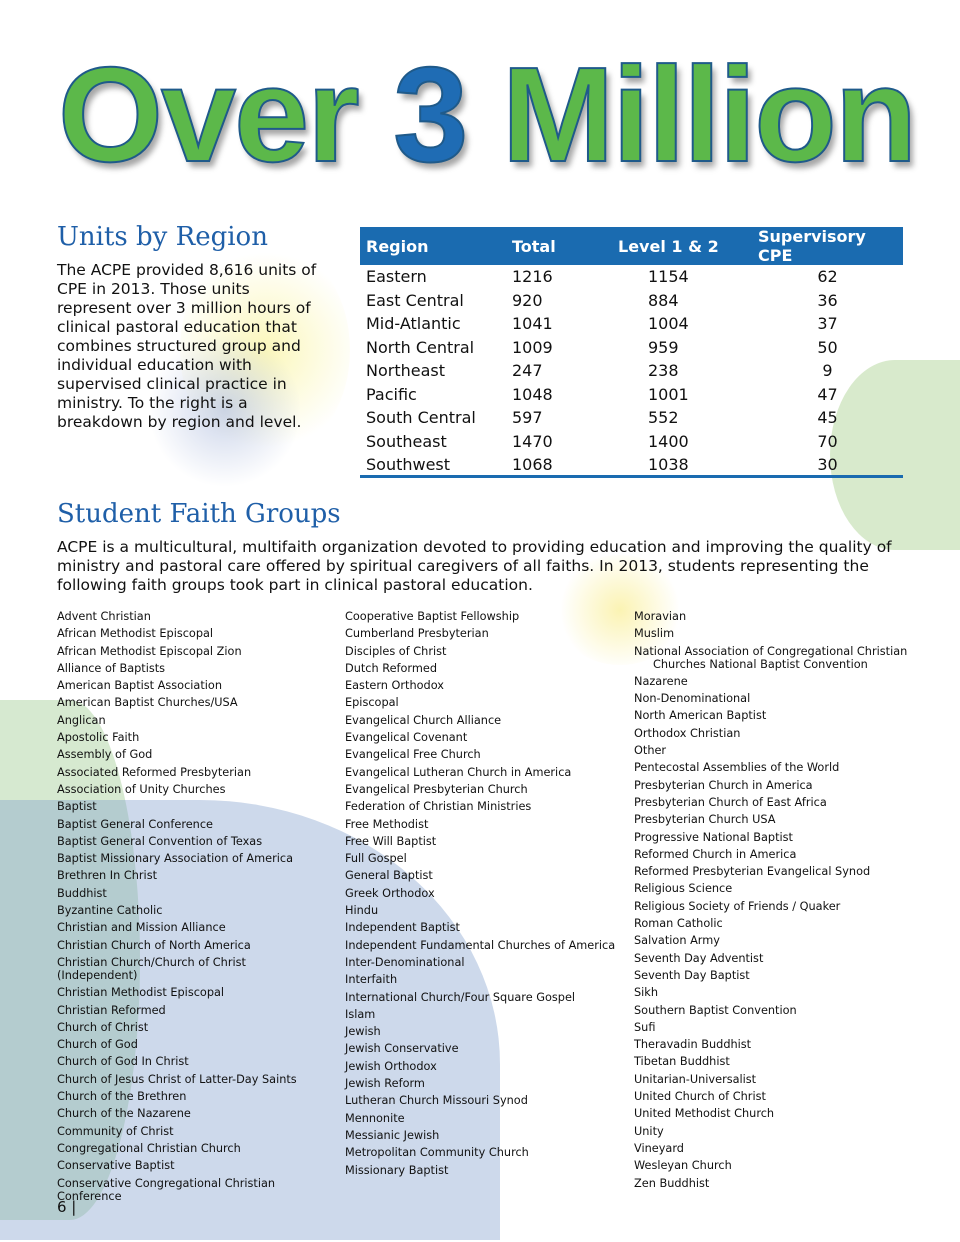  I want to click on faith-group-item: Jewish Reform, so click(385, 1084).